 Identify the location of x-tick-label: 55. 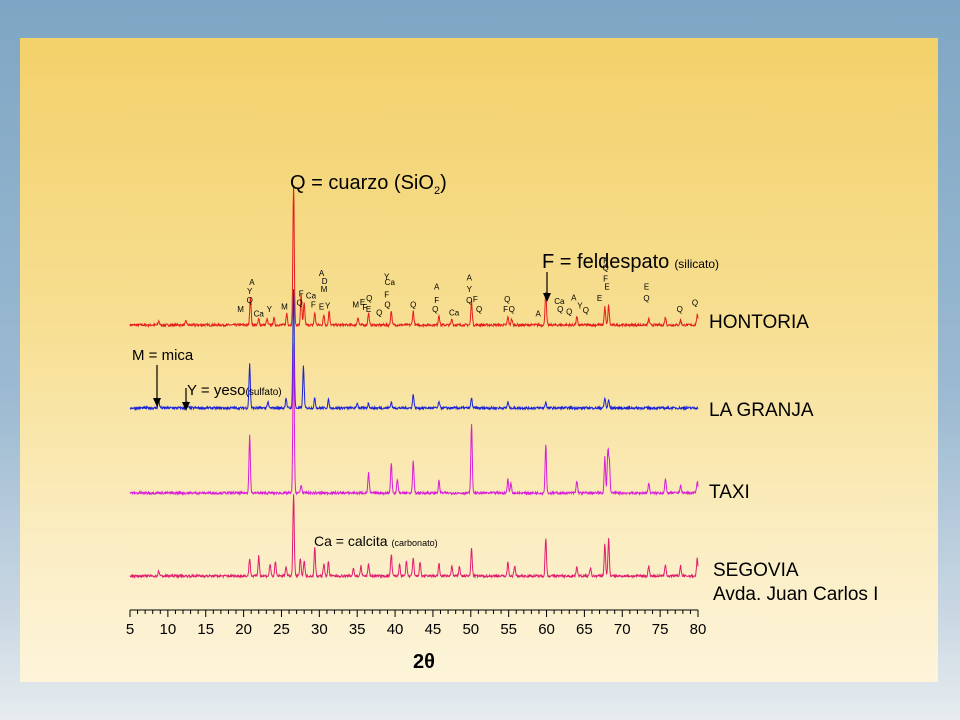
(508, 629).